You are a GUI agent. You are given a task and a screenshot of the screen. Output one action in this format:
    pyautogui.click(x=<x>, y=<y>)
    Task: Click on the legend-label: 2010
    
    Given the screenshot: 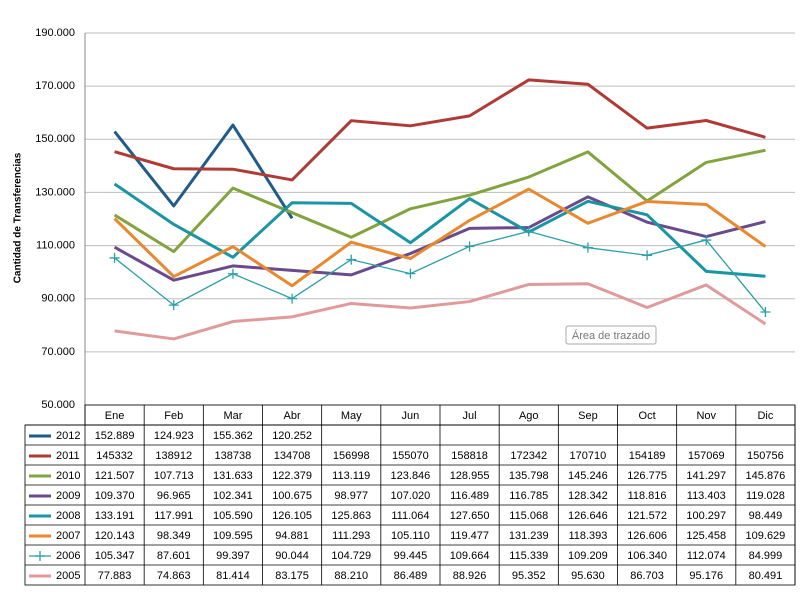 What is the action you would take?
    pyautogui.click(x=68, y=476)
    